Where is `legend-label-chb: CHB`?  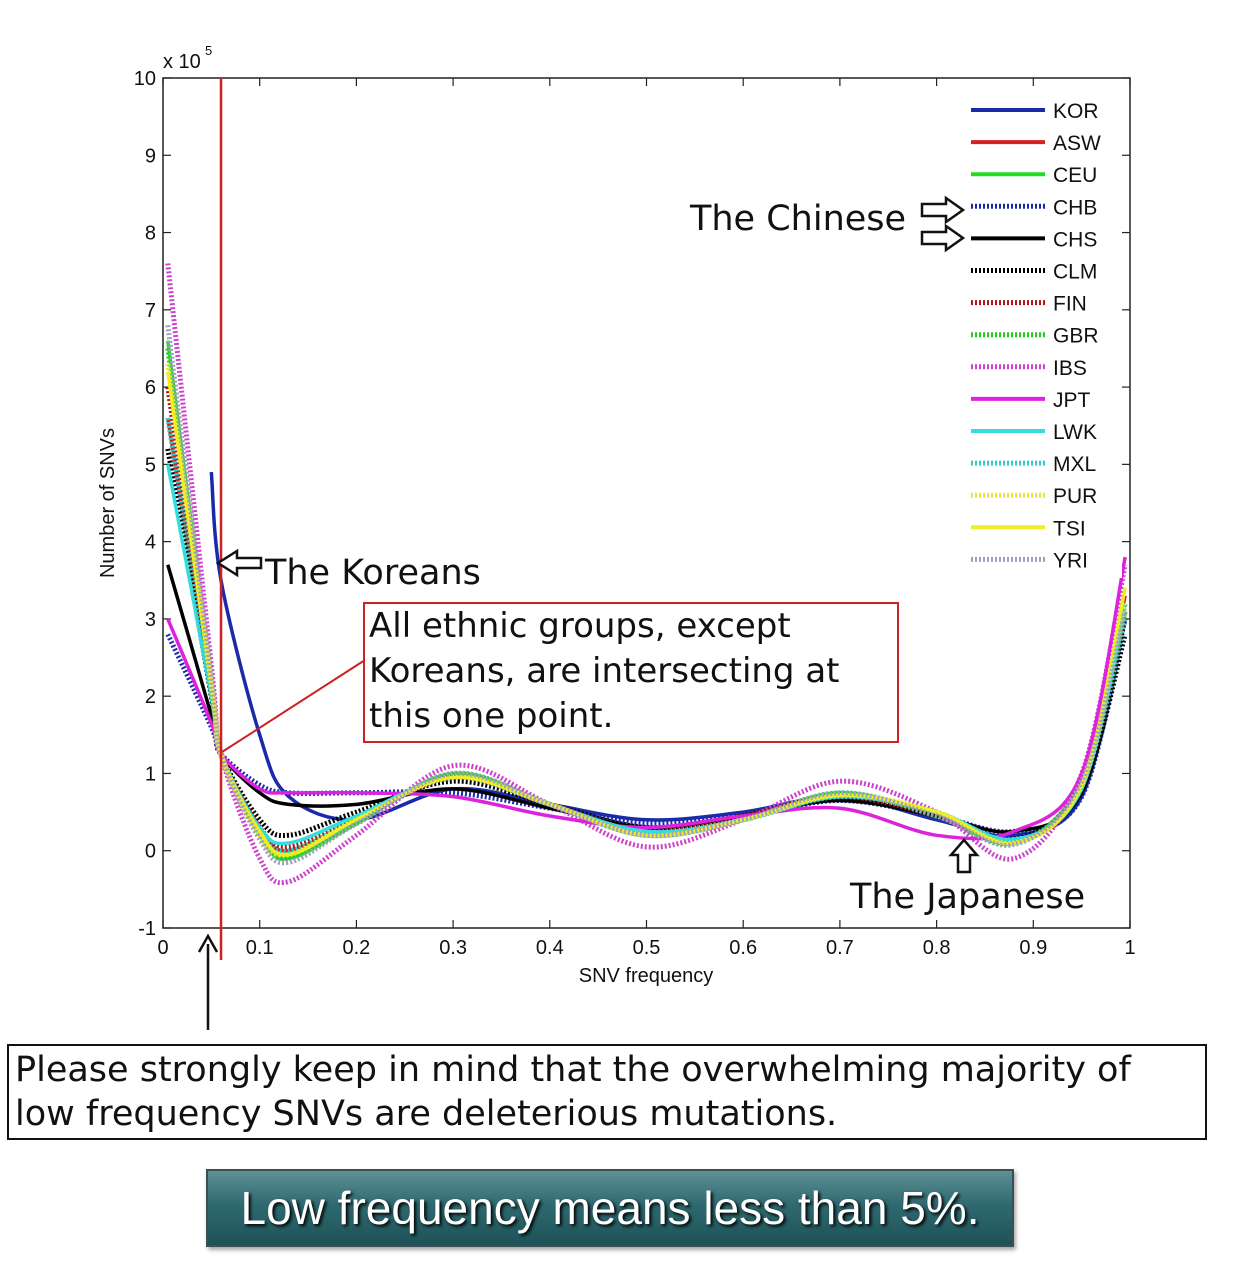
legend-label-chb: CHB is located at coordinates (1075, 207).